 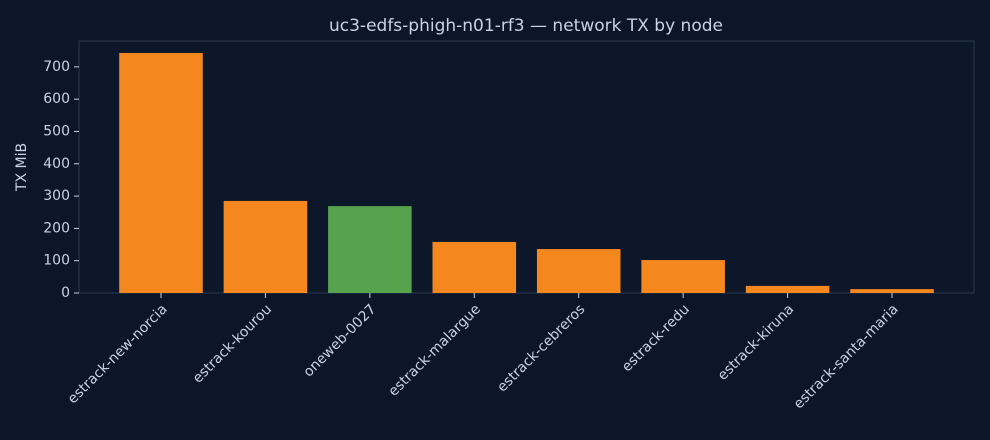 What do you see at coordinates (56, 196) in the screenshot?
I see `y-tick-label: 300` at bounding box center [56, 196].